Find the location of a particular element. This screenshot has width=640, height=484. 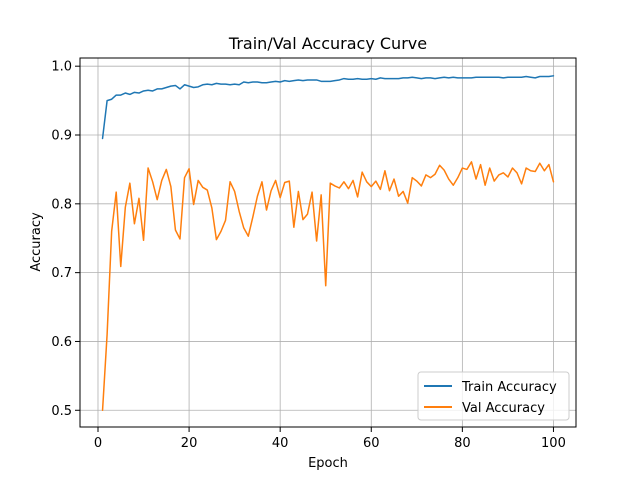

train-accuracy-line is located at coordinates (328, 107).